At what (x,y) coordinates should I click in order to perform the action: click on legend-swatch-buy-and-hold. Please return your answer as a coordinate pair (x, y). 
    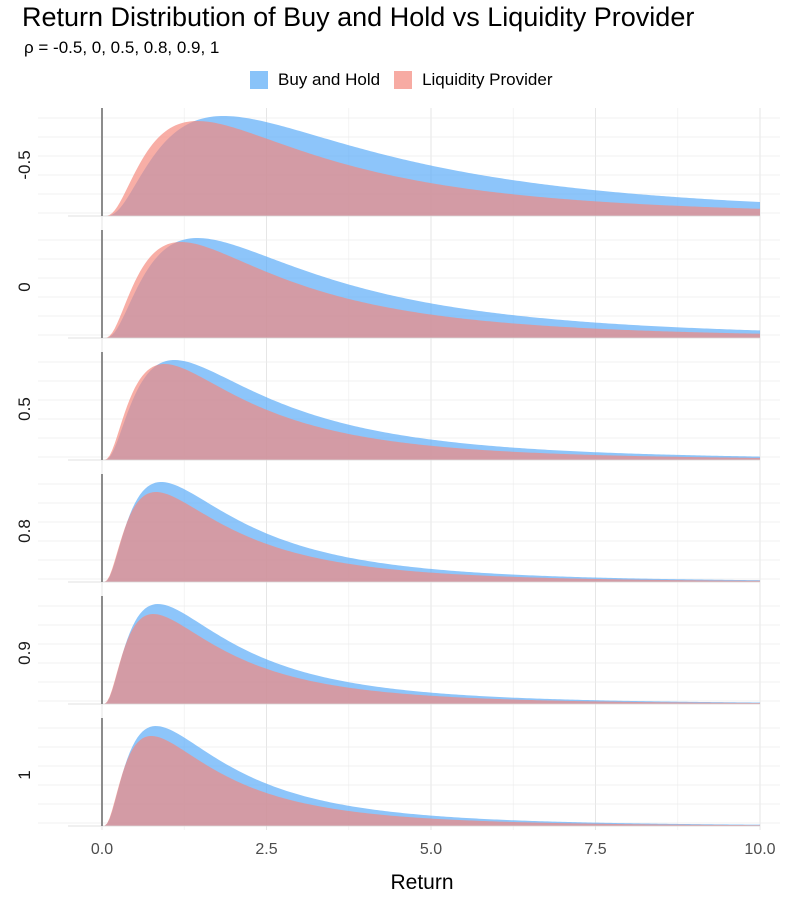
    Looking at the image, I should click on (259, 80).